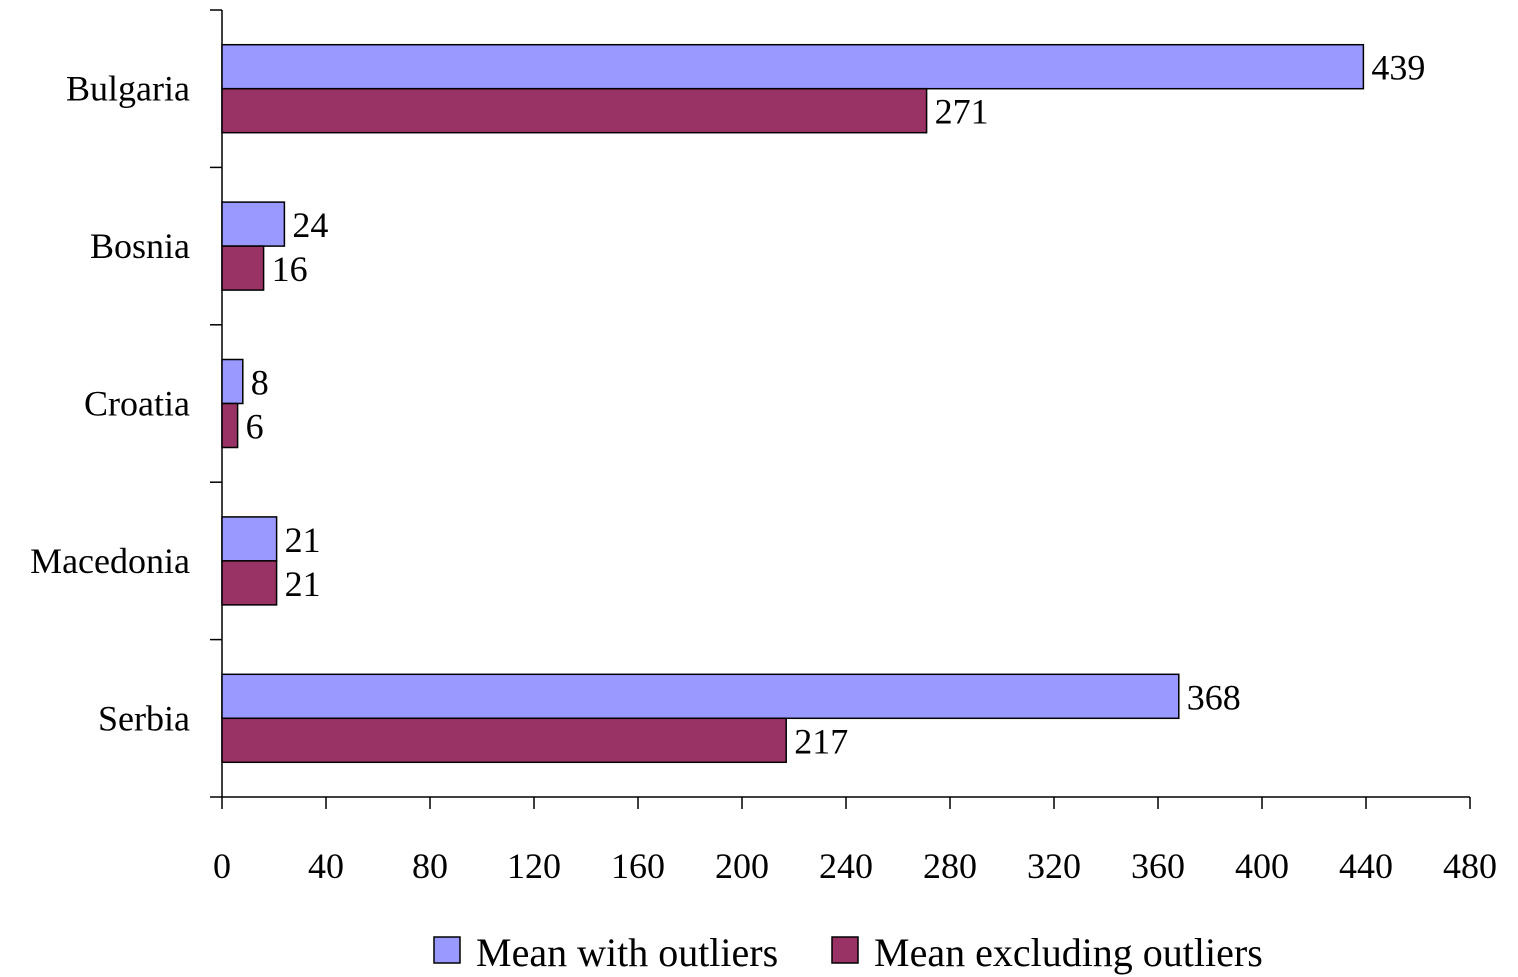  What do you see at coordinates (260, 383) in the screenshot?
I see `data-label: 8` at bounding box center [260, 383].